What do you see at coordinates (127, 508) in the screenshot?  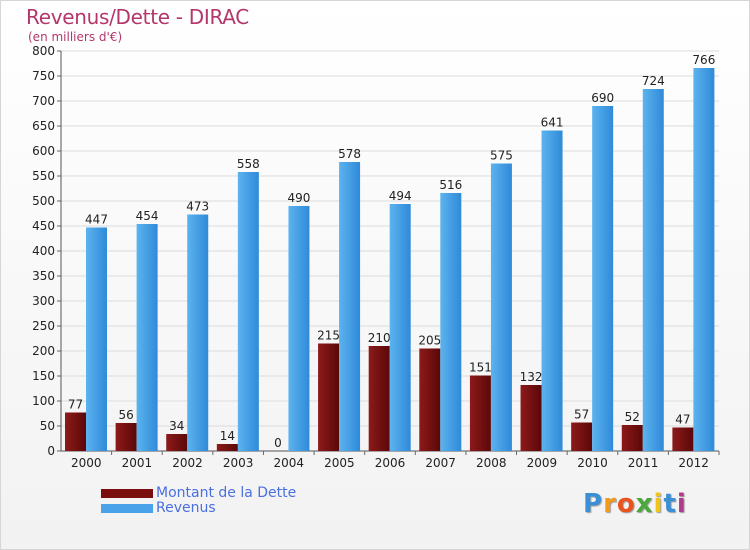 I see `legend-swatch-revenus` at bounding box center [127, 508].